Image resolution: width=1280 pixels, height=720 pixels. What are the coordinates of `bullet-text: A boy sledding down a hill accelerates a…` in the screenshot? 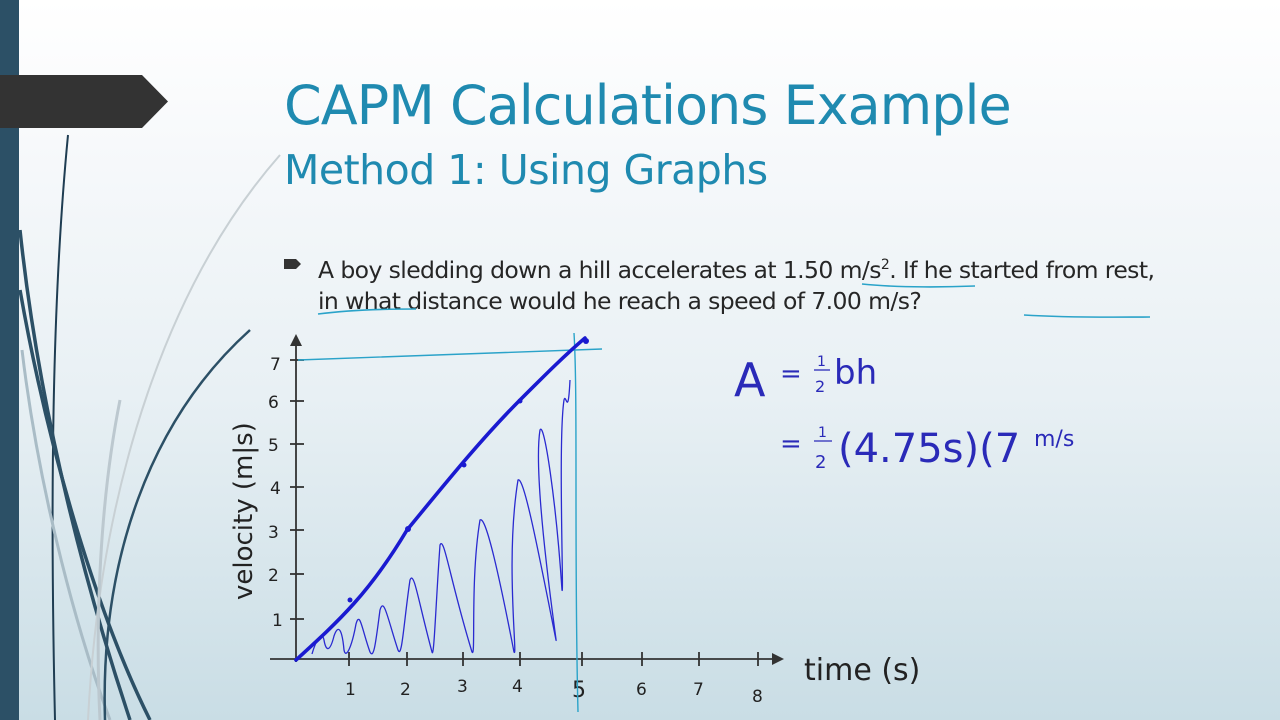 It's located at (736, 285).